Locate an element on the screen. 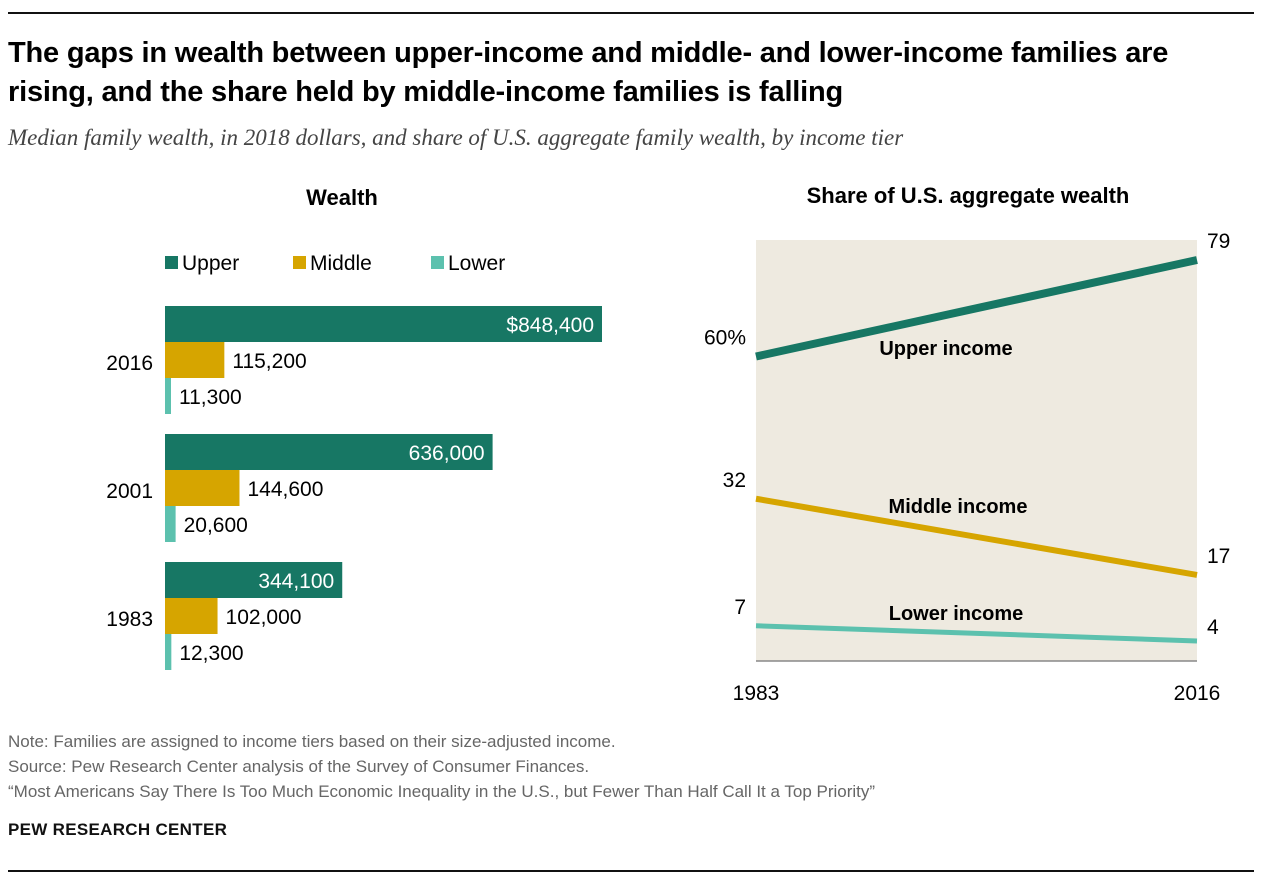  x-tick-2016: 2016 is located at coordinates (1197, 693).